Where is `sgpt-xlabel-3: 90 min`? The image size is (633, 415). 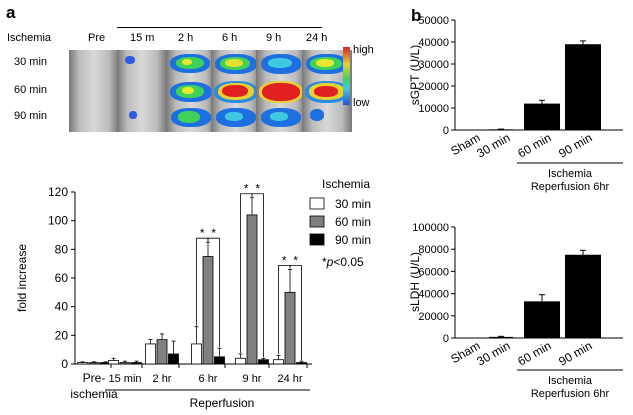
sgpt-xlabel-3: 90 min is located at coordinates (575, 145).